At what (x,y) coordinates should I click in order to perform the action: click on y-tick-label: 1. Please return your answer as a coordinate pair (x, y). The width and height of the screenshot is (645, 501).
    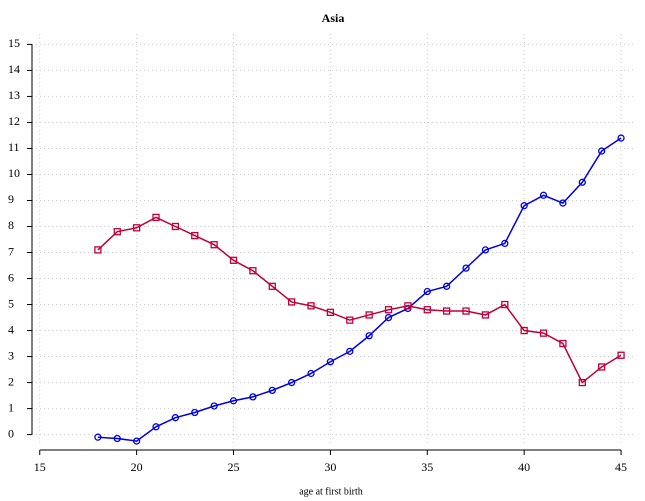
    Looking at the image, I should click on (11, 407).